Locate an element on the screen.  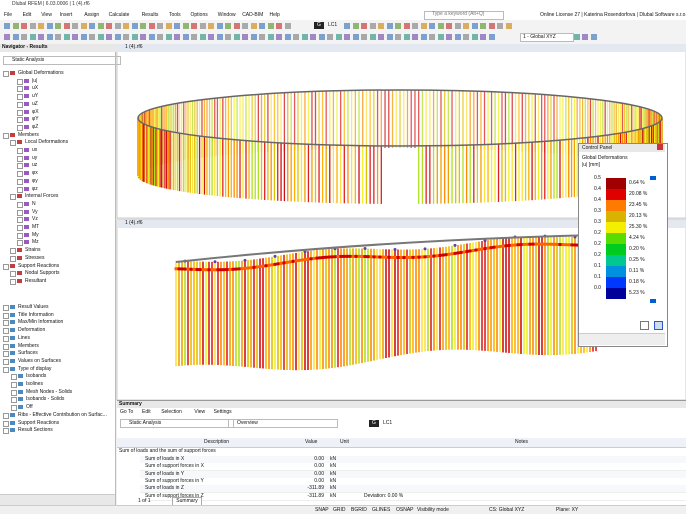
menu-item: Assign is located at coordinates (92, 15).